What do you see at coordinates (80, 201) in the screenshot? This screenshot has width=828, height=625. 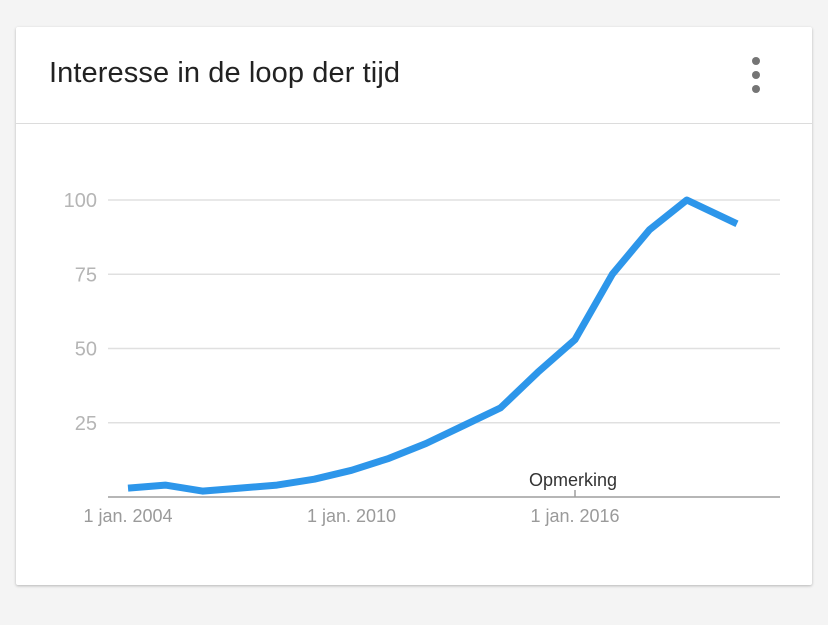 I see `y-tick-label: 100` at bounding box center [80, 201].